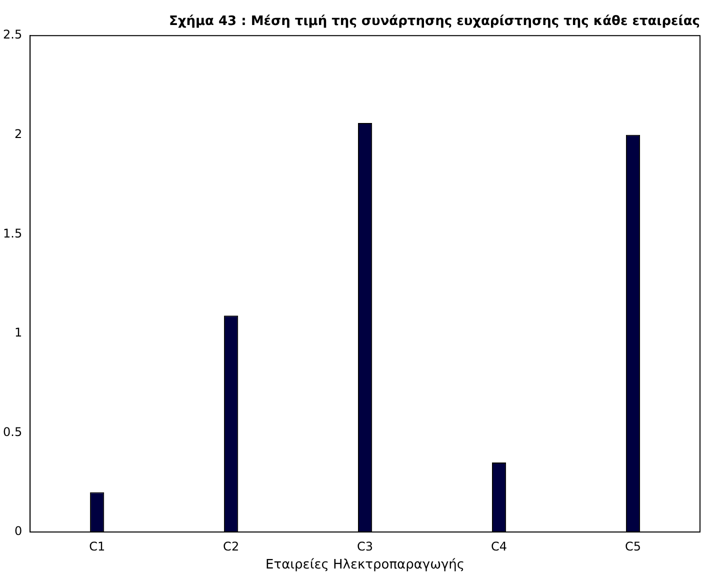 This screenshot has width=702, height=577. I want to click on y-tick-label: 1.5, so click(12, 233).